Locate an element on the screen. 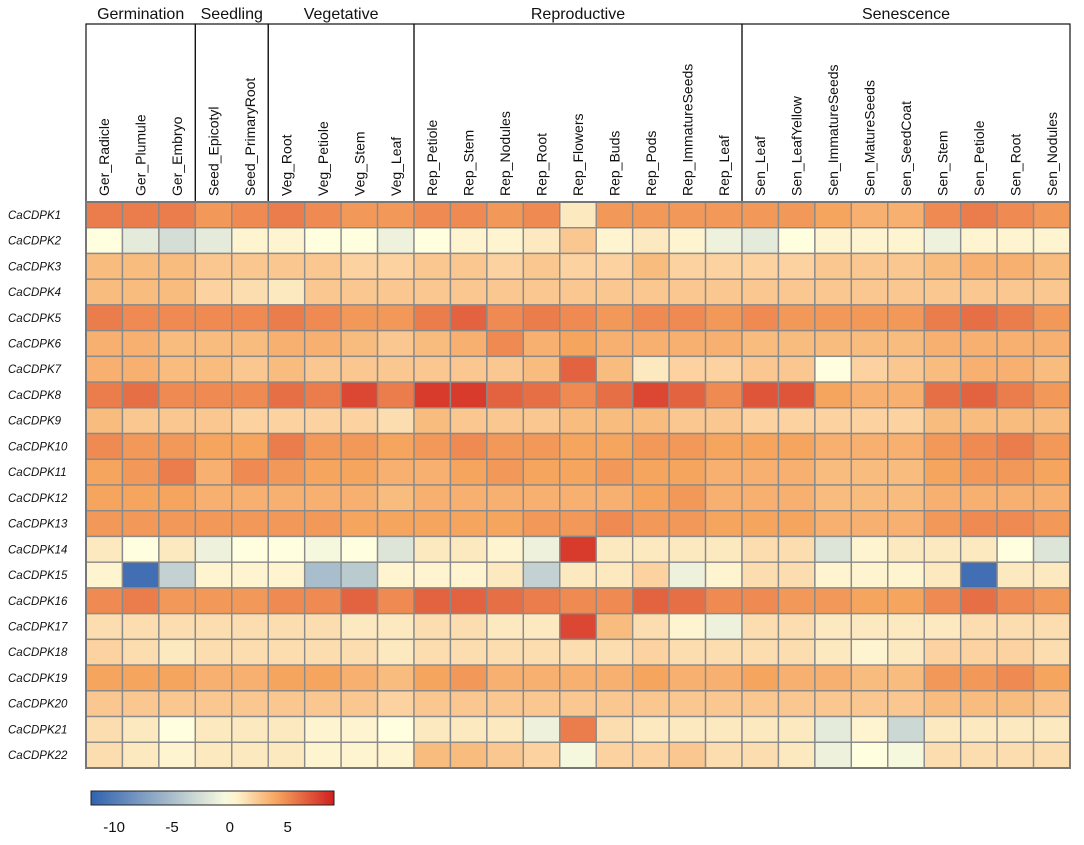 This screenshot has width=1084, height=845. row-label-cacdpk13: CaCDPK13 is located at coordinates (38, 525).